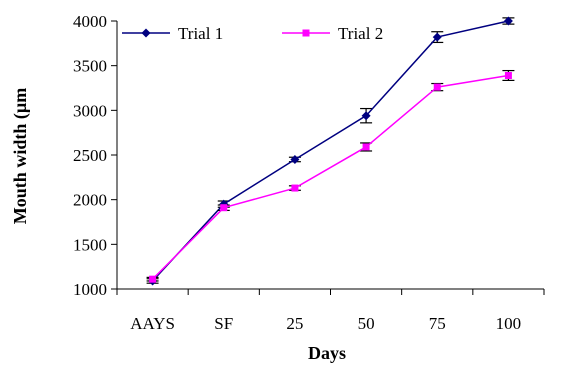 The image size is (561, 370). Describe the element at coordinates (90, 66) in the screenshot. I see `y-tick-label: 3500` at that location.